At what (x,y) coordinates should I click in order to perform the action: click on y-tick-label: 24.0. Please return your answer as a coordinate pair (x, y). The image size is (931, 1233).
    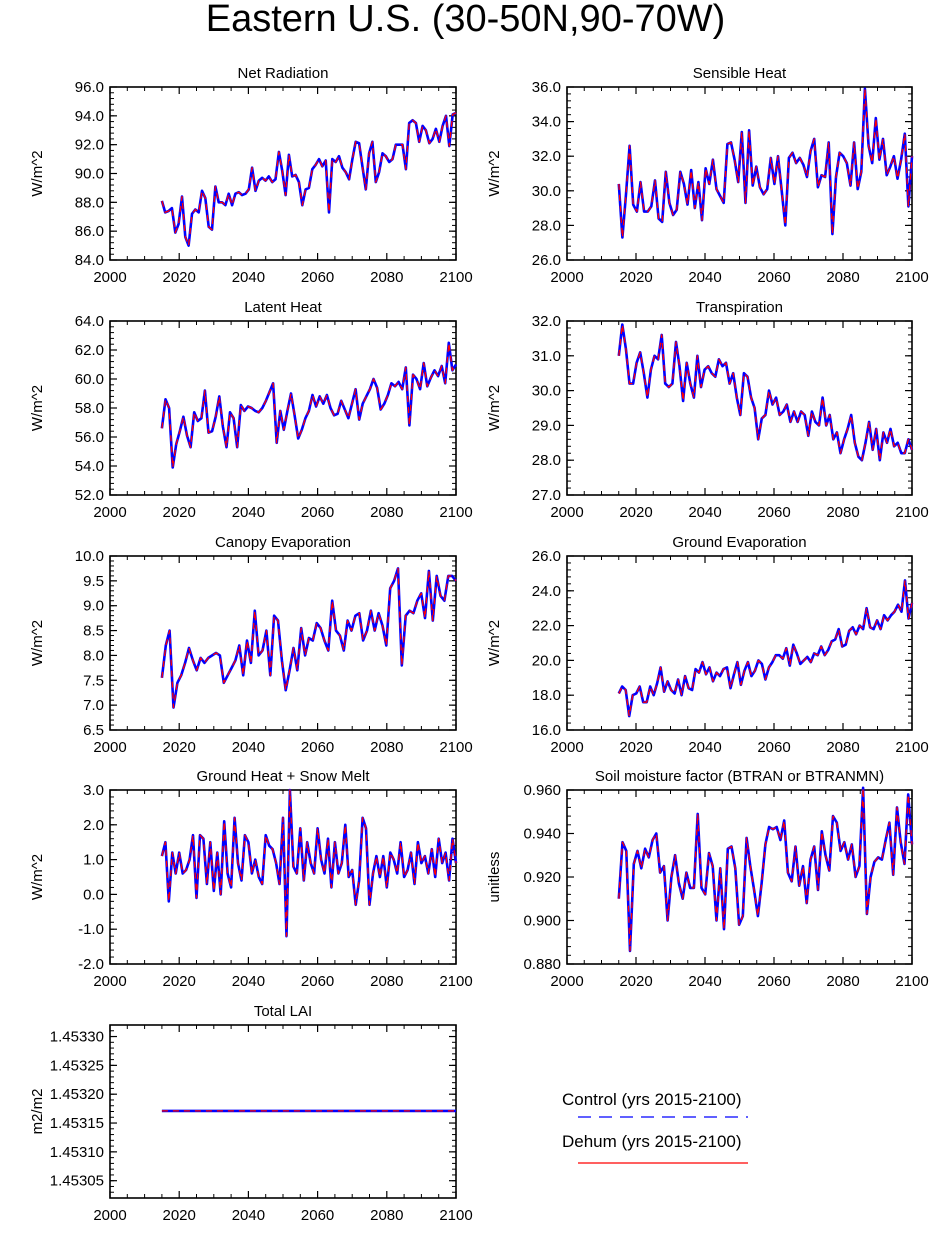
    Looking at the image, I should click on (546, 591).